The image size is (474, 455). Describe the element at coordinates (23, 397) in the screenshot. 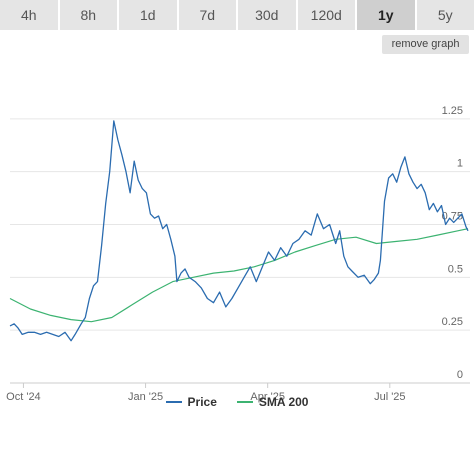

I see `x-tick-label-0: Oct '24` at that location.